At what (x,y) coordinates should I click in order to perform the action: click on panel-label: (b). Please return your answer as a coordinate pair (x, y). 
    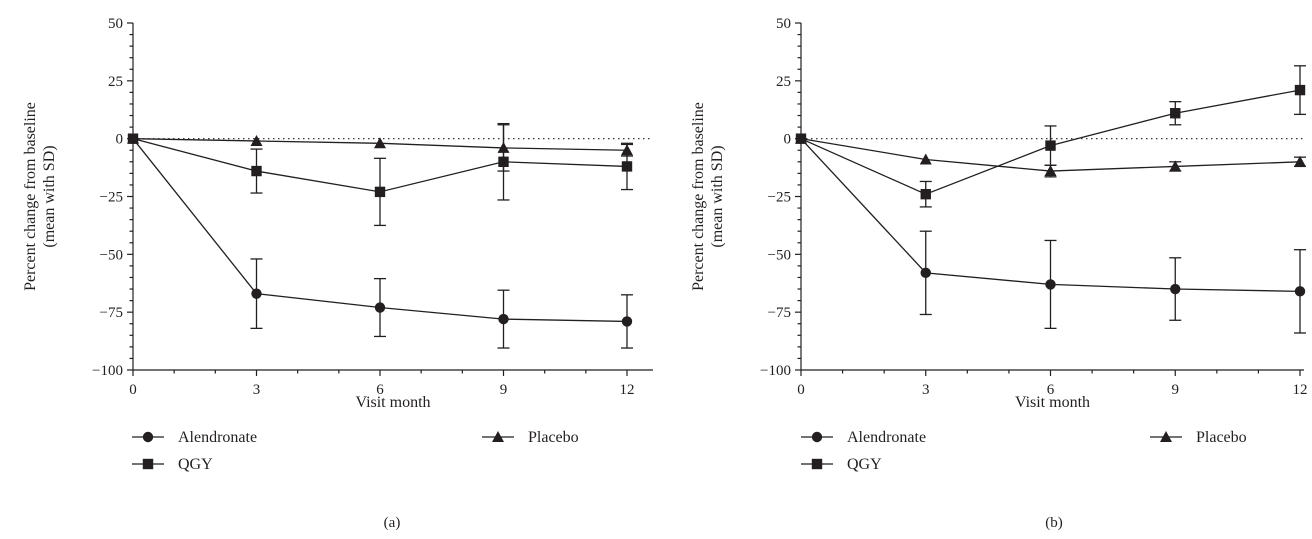
    Looking at the image, I should click on (1054, 523).